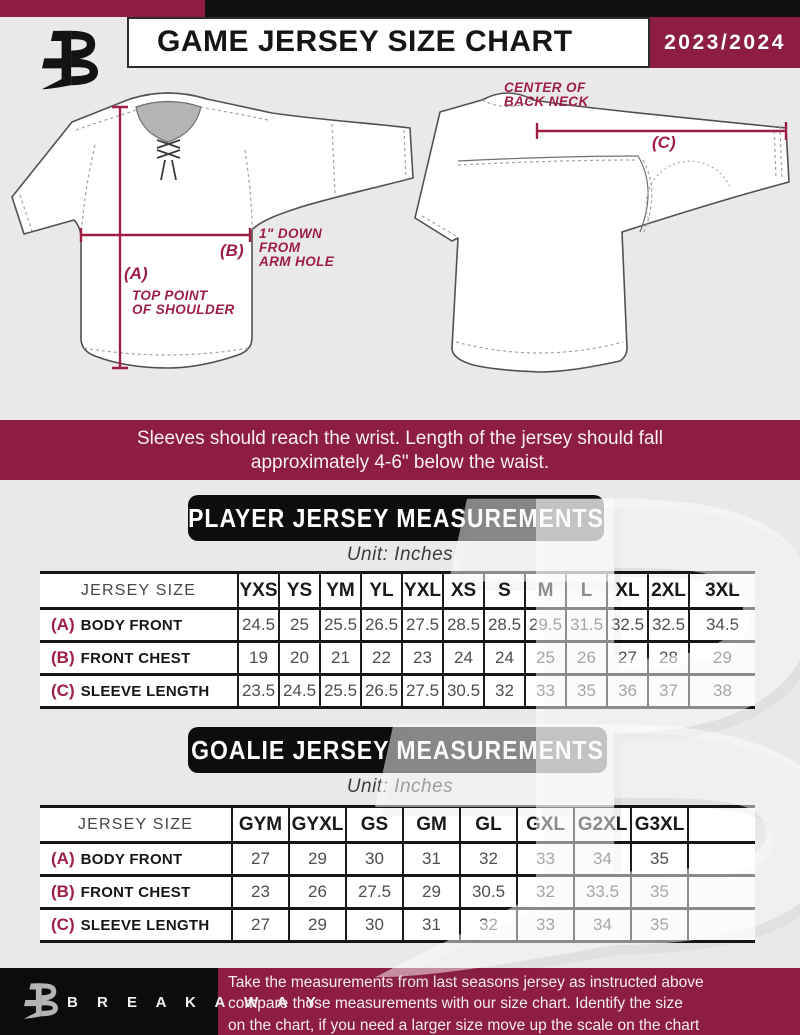  I want to click on goalie-section-banner: GOALIE JERSEY MEASUREMENTS, so click(397, 750).